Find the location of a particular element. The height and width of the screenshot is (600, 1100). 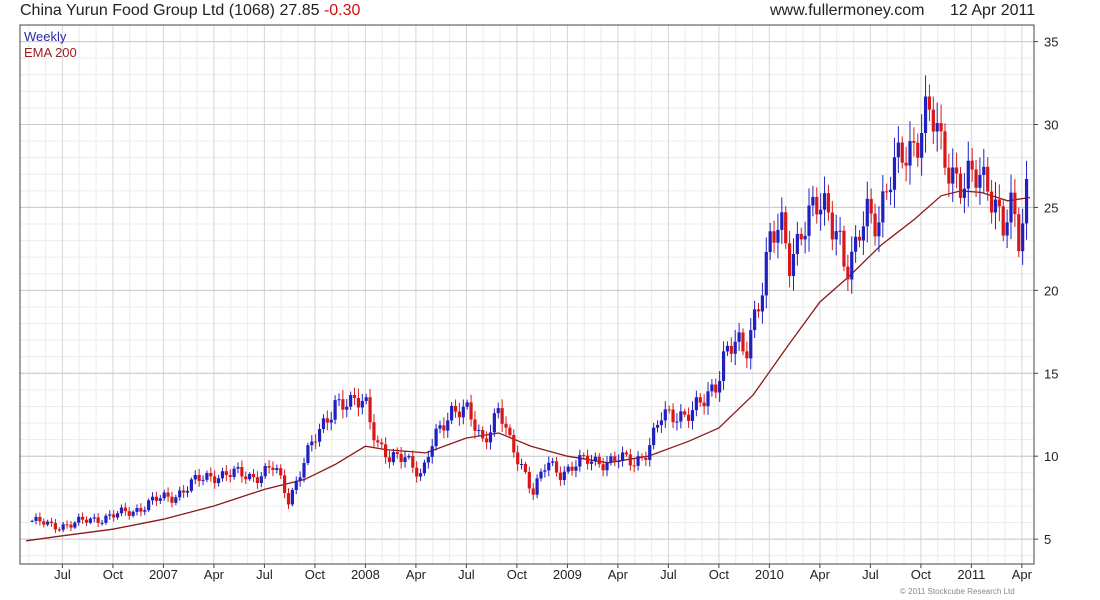

x-tick-label: 2009 is located at coordinates (567, 574).